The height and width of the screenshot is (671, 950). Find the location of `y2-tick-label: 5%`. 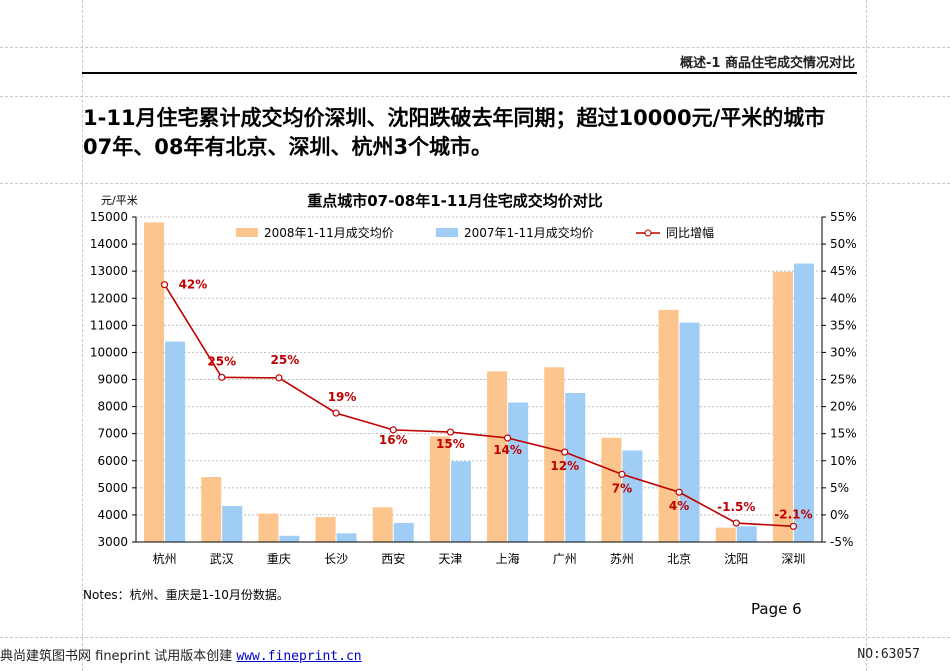

y2-tick-label: 5% is located at coordinates (839, 488).